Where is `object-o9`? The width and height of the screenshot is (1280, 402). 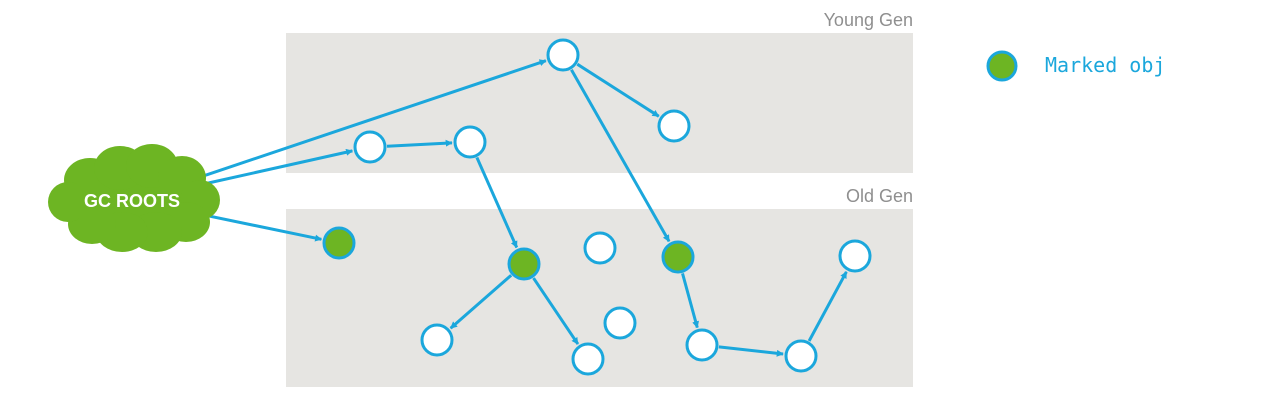 object-o9 is located at coordinates (702, 345).